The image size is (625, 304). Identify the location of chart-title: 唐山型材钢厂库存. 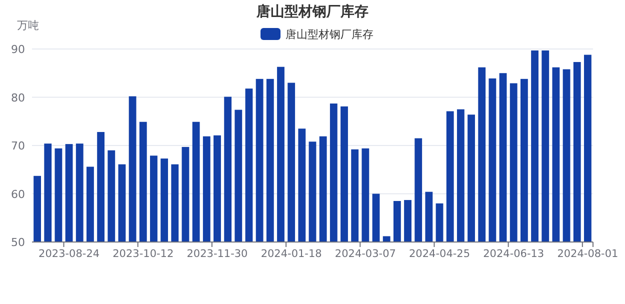
(312, 11).